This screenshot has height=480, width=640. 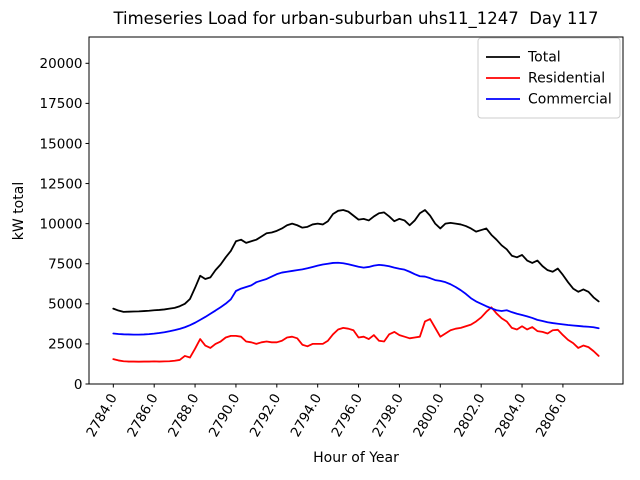 I want to click on legend-label-commercial: Commercial, so click(x=570, y=100).